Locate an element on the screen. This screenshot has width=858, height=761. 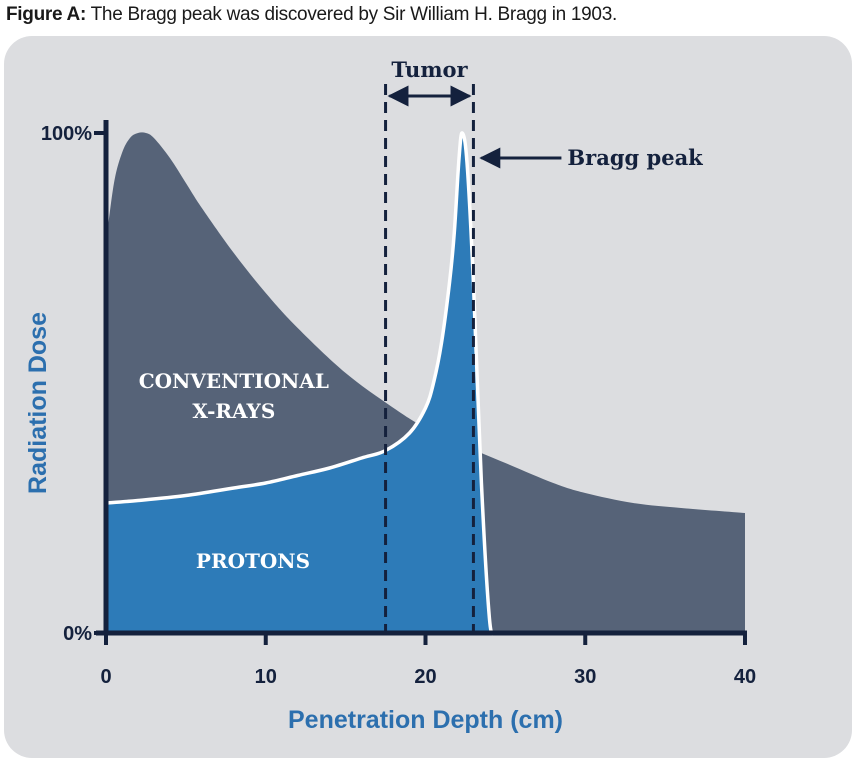
x-tick-label: 10 is located at coordinates (266, 677).